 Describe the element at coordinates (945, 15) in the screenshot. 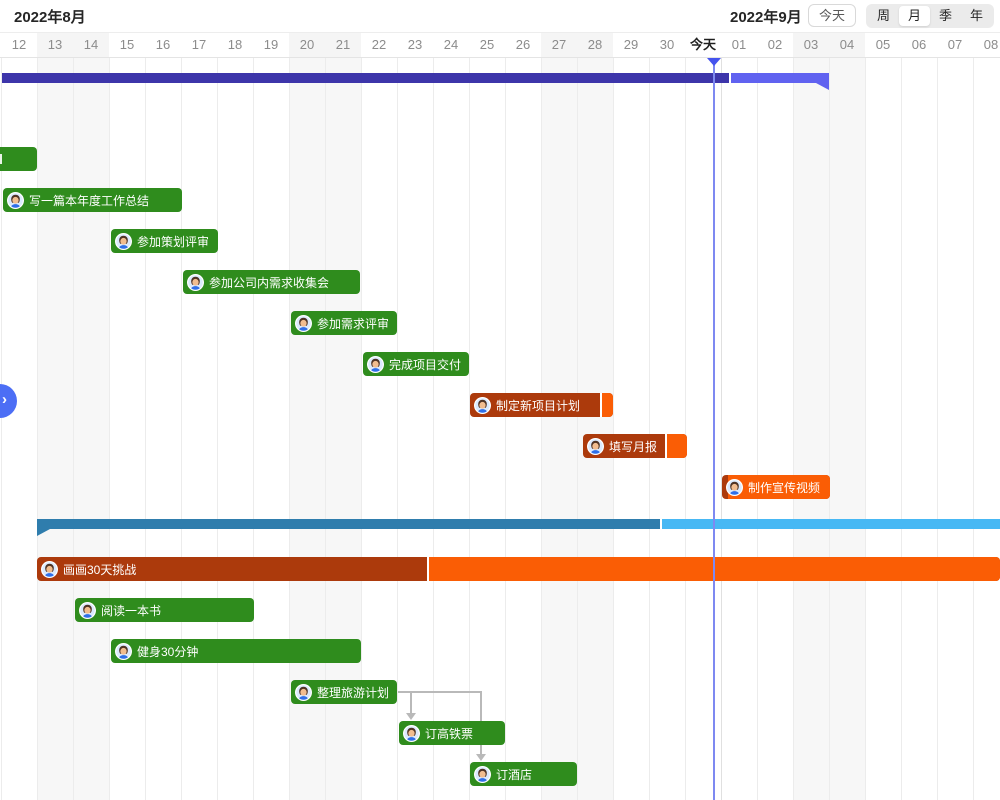

I see `view-option-季: 季` at that location.